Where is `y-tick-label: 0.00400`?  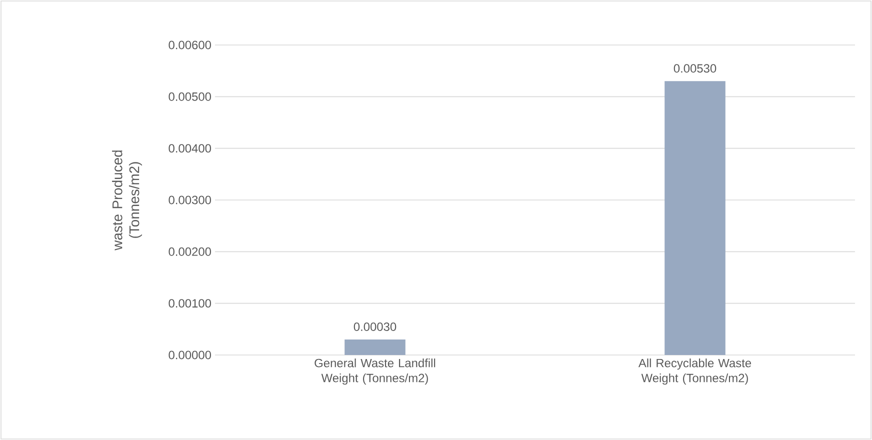
y-tick-label: 0.00400 is located at coordinates (190, 148).